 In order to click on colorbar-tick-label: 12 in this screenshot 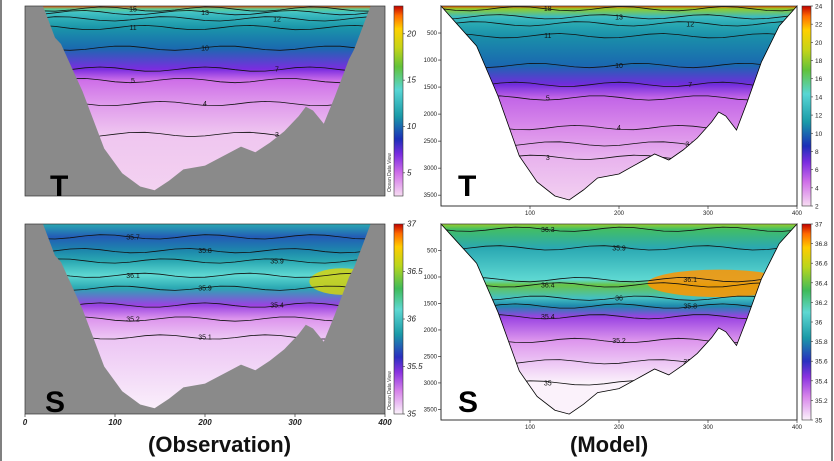, I will do `click(819, 116)`.